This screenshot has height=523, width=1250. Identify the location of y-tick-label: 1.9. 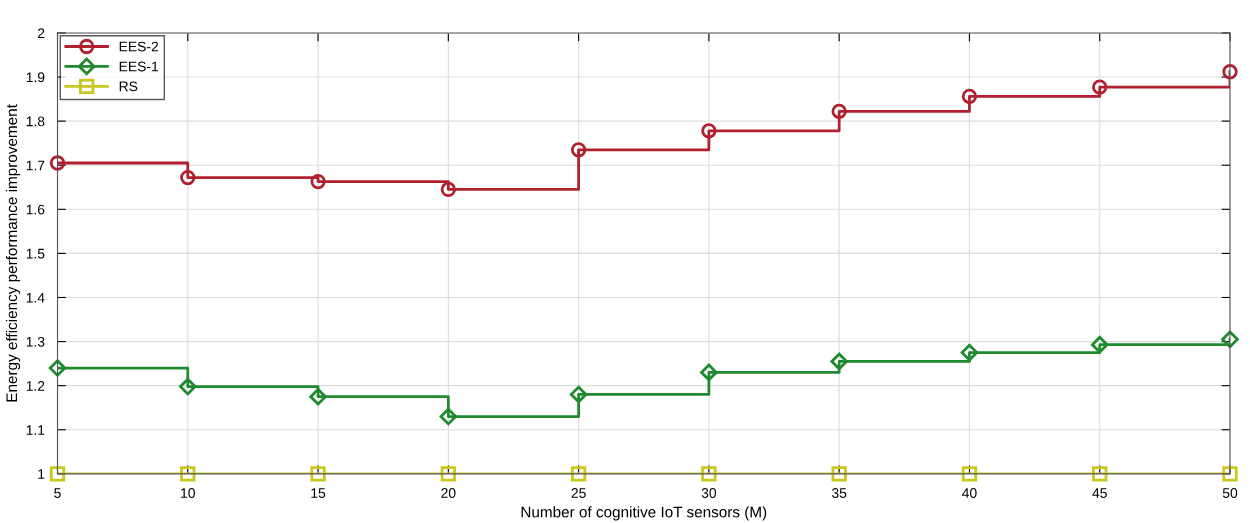
(35, 77).